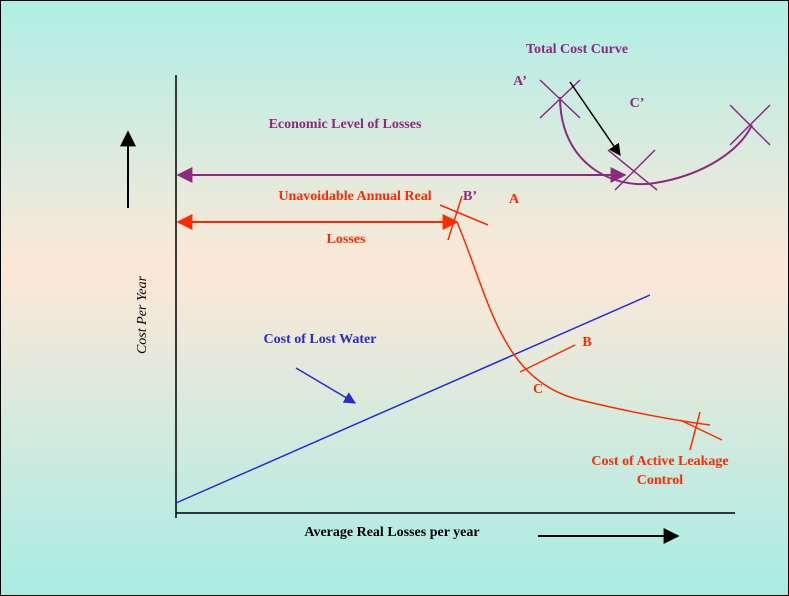 The width and height of the screenshot is (789, 596). Describe the element at coordinates (586, 342) in the screenshot. I see `label: B` at that location.